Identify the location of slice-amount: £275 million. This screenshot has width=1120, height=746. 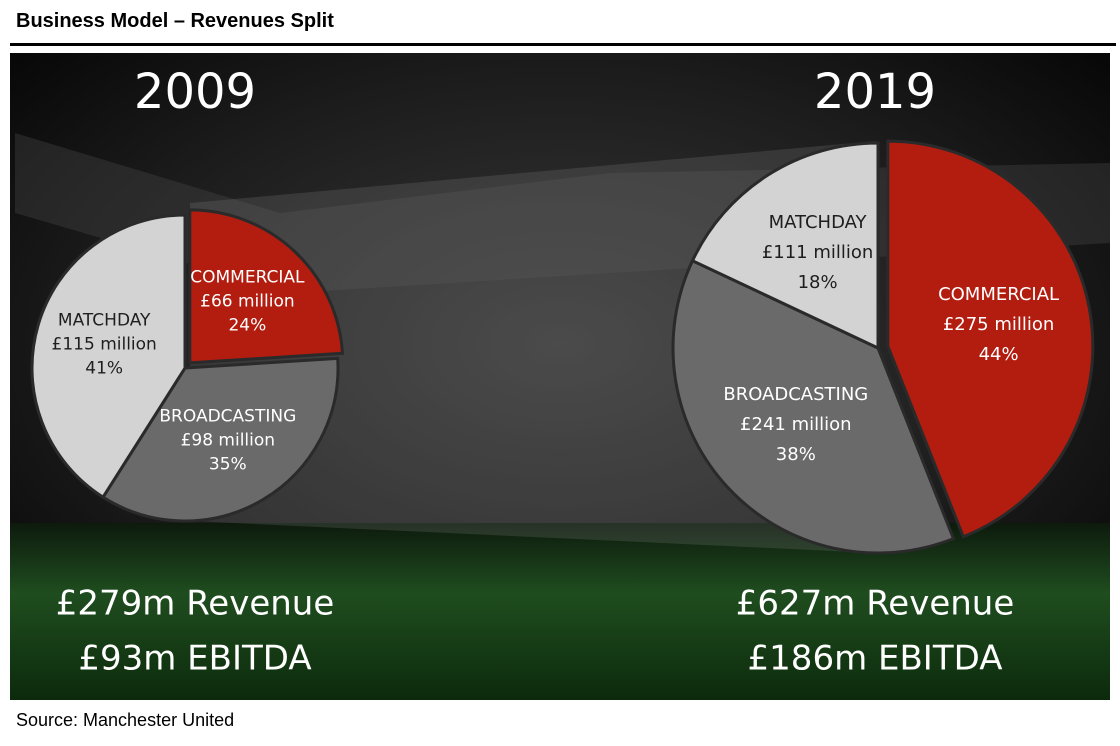
(999, 324).